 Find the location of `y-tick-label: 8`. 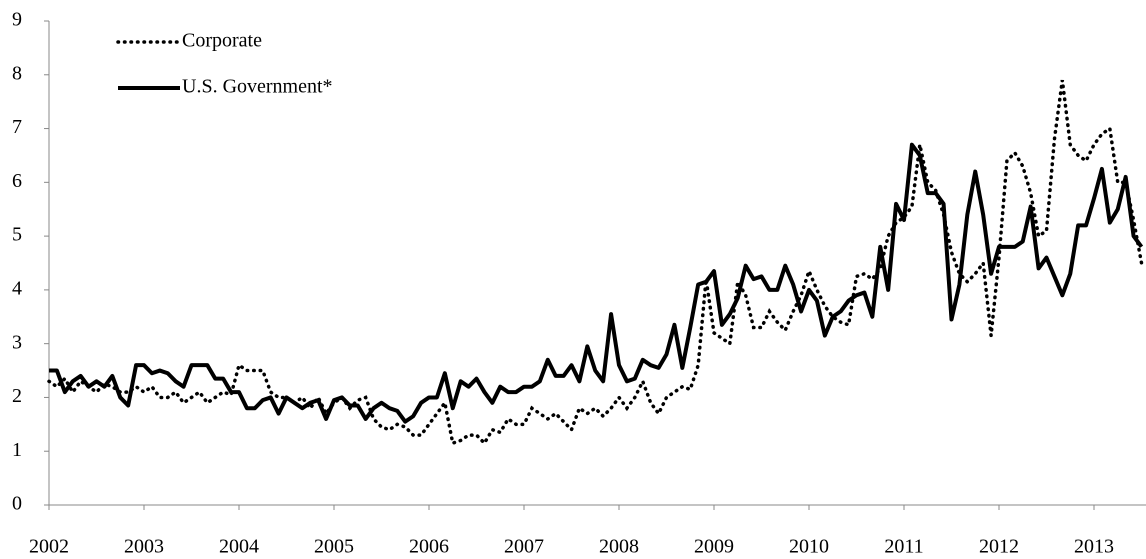

y-tick-label: 8 is located at coordinates (17, 73).